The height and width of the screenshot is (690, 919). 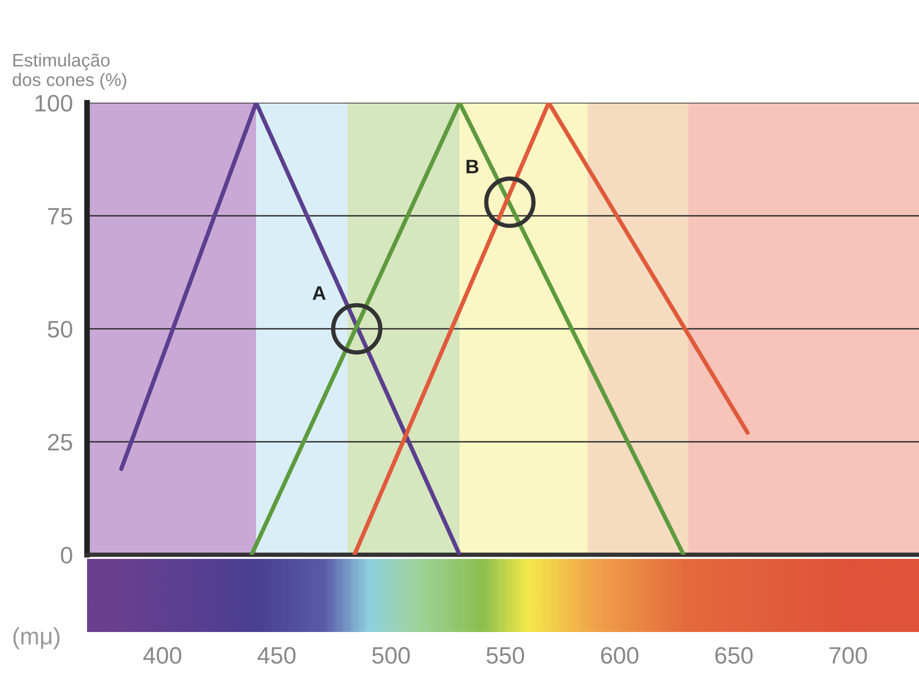 I want to click on y-tick-label: 50, so click(x=60, y=329).